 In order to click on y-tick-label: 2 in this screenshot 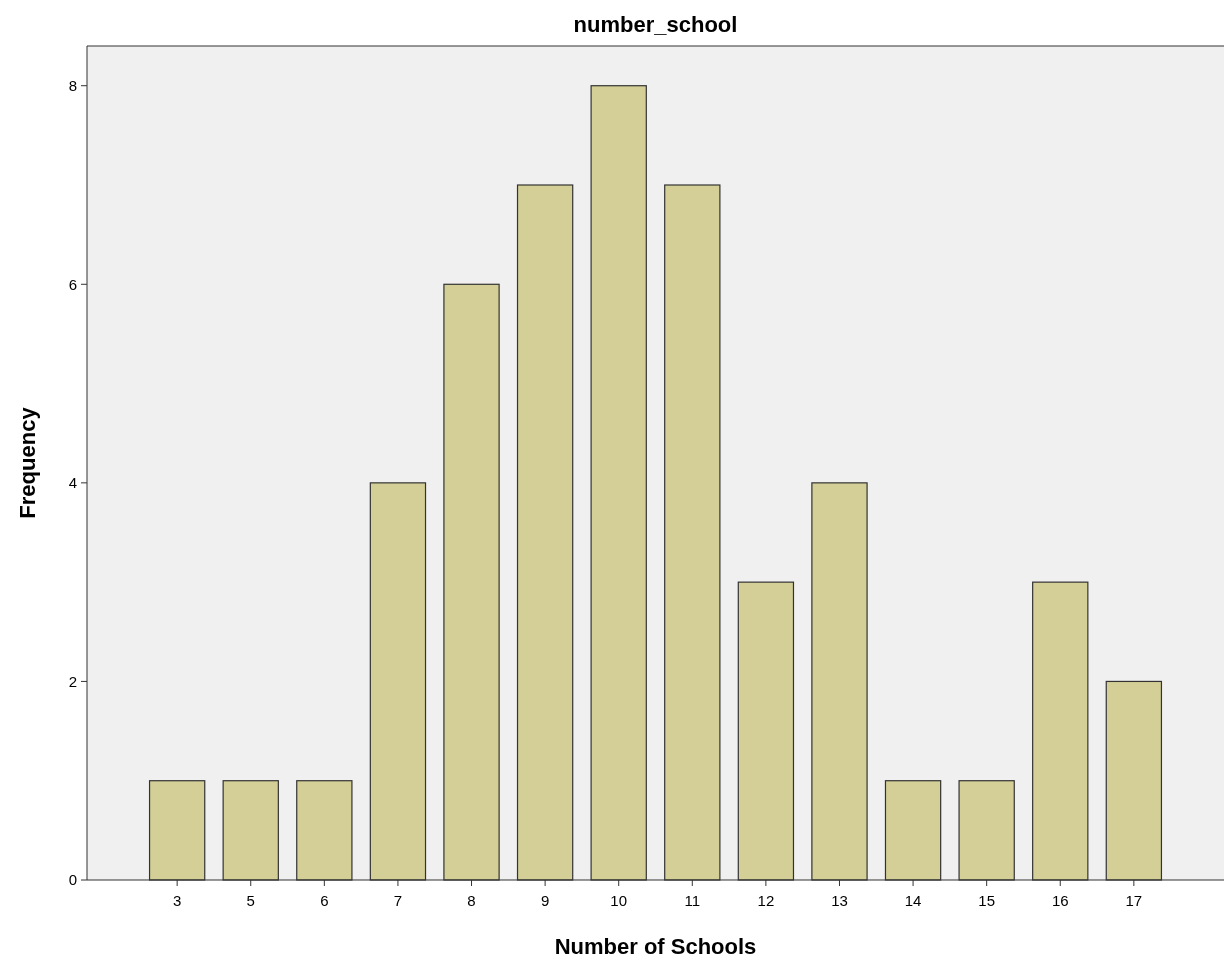, I will do `click(72, 681)`.